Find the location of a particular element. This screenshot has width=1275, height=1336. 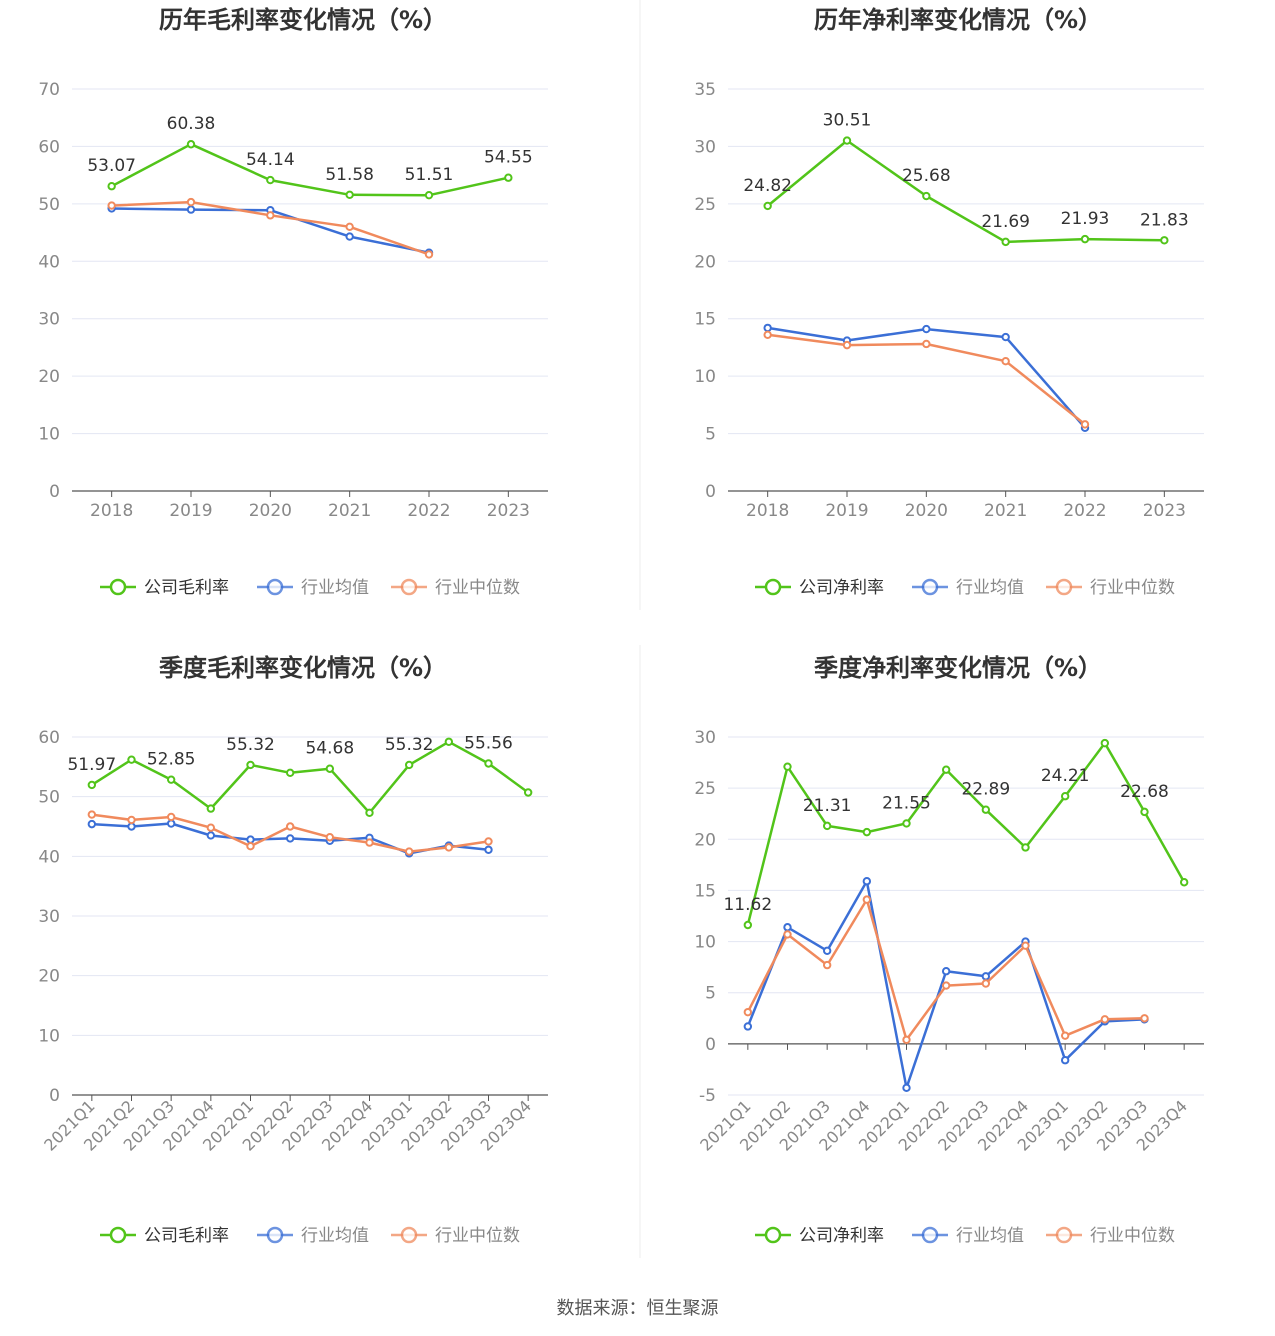

data-label: 21.83 is located at coordinates (1164, 220).